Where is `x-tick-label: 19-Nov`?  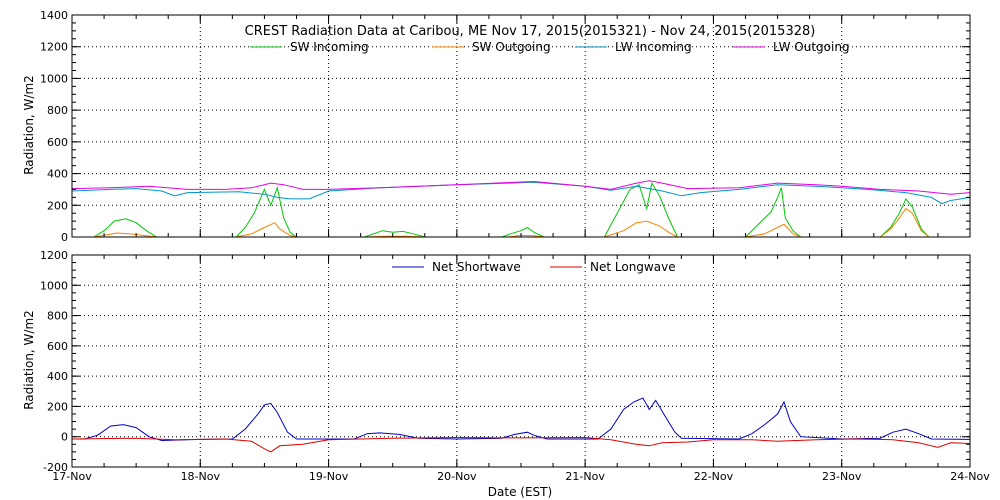 x-tick-label: 19-Nov is located at coordinates (329, 476).